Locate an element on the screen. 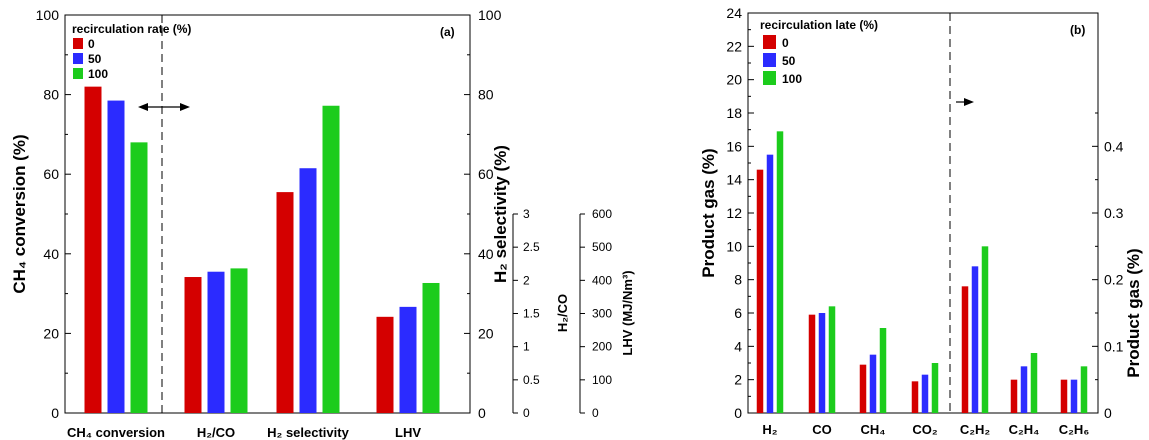 Image resolution: width=1149 pixels, height=440 pixels. legend-label-a: 0 is located at coordinates (91, 44).